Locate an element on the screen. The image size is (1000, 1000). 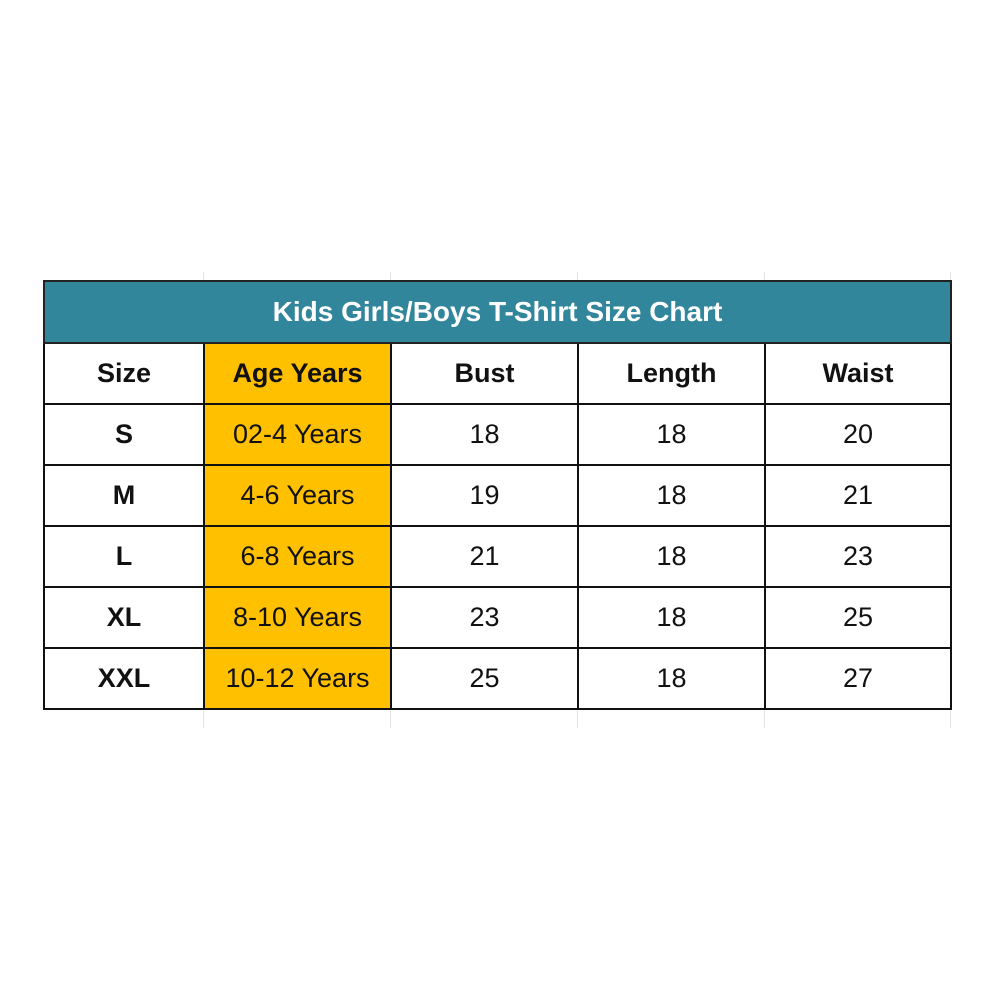
cell-age: 4-6 Years is located at coordinates (297, 495).